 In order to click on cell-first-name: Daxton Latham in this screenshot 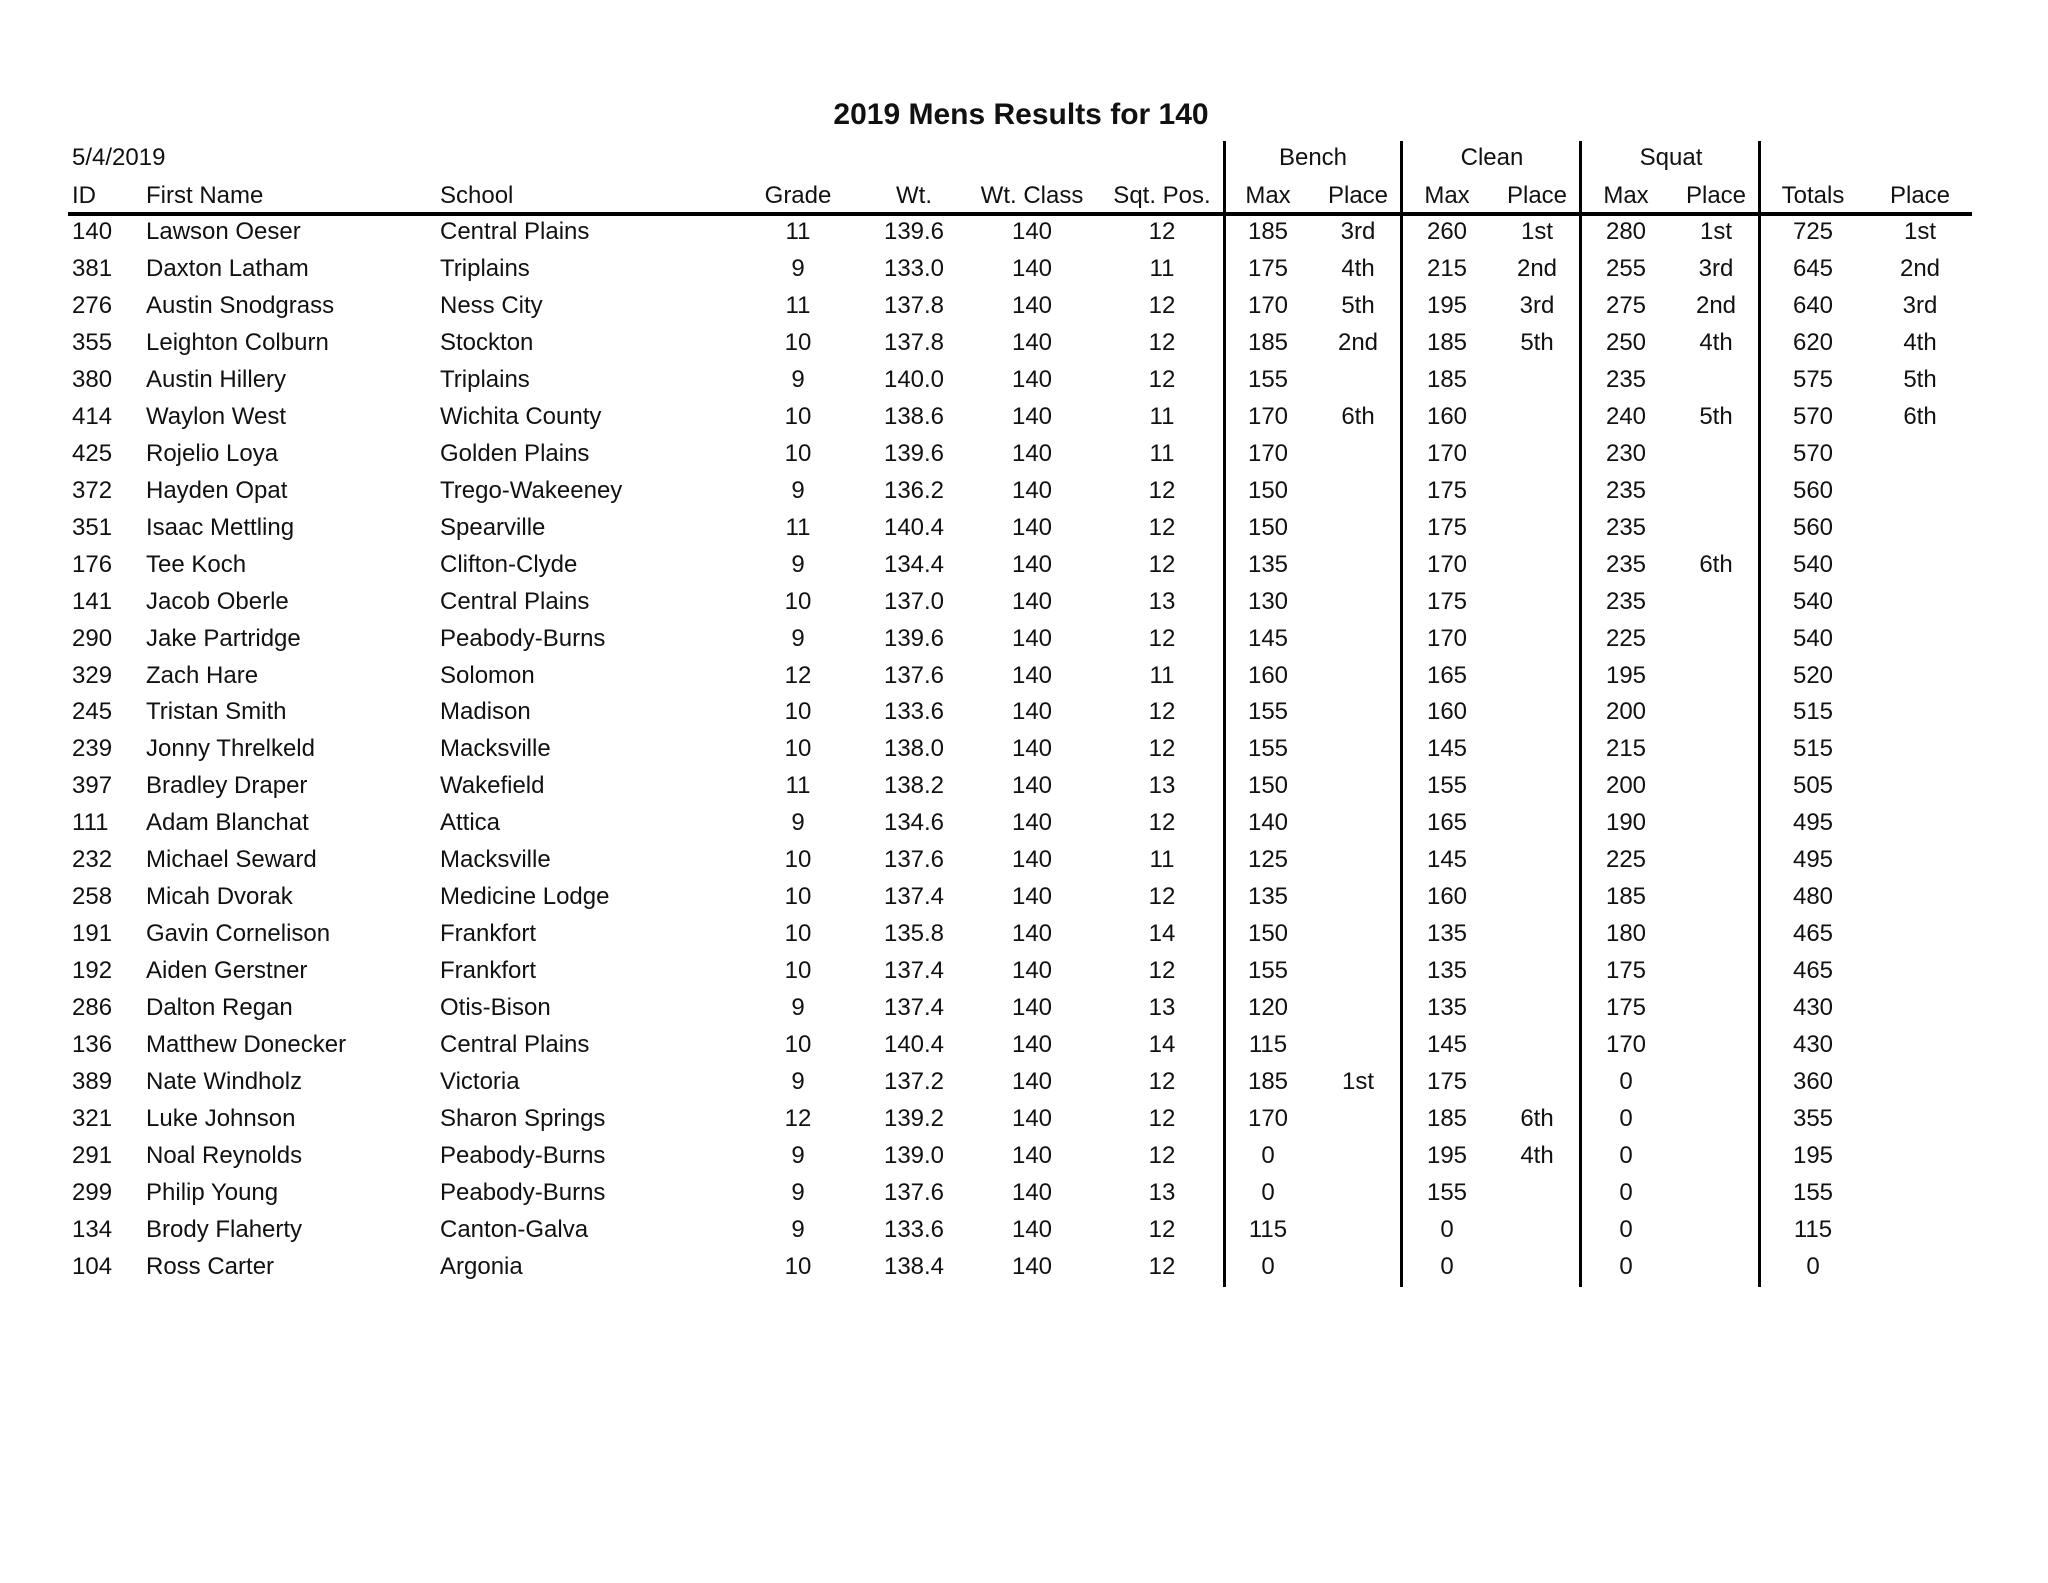, I will do `click(227, 268)`.